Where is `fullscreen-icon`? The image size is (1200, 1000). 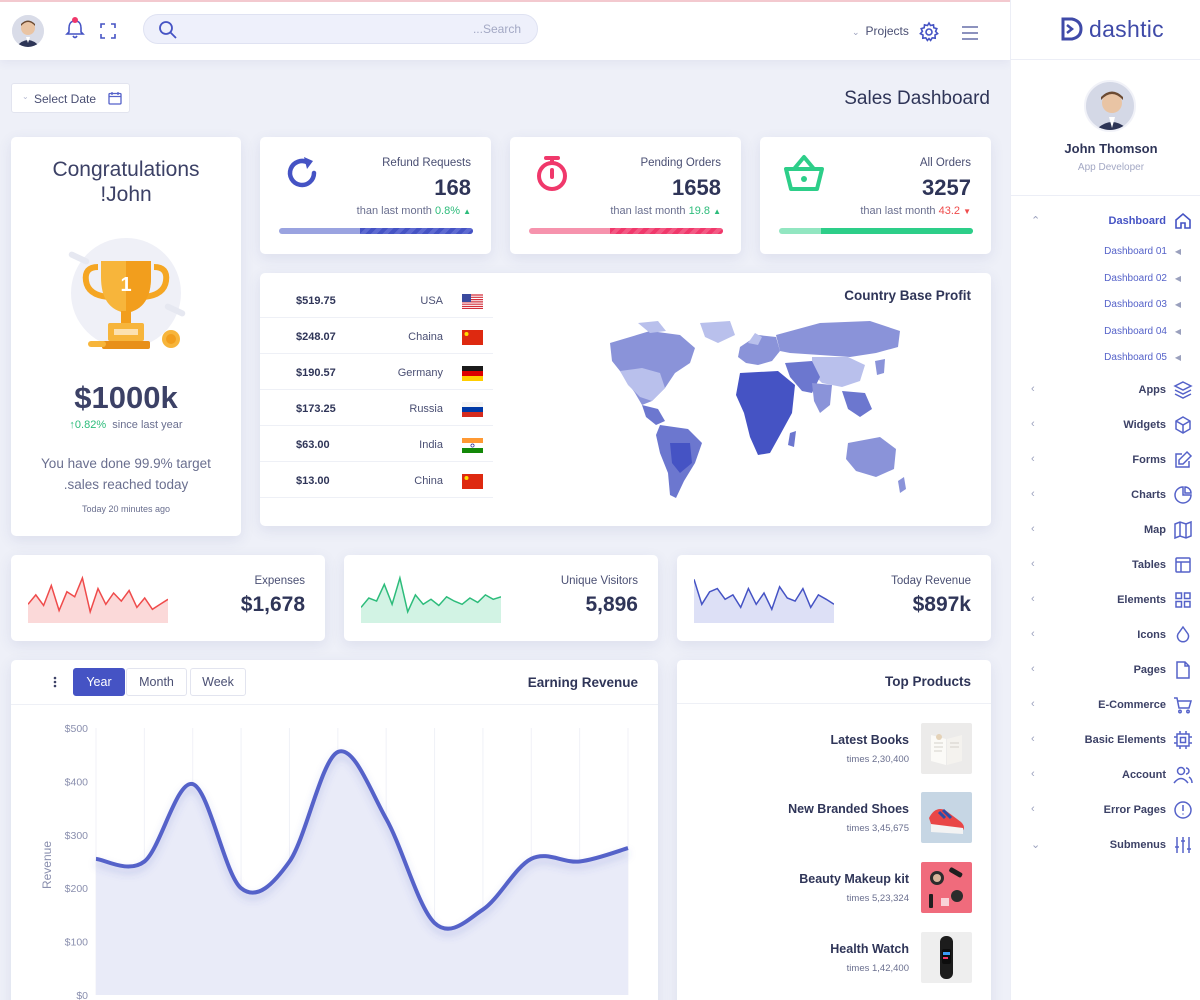
fullscreen-icon is located at coordinates (108, 31).